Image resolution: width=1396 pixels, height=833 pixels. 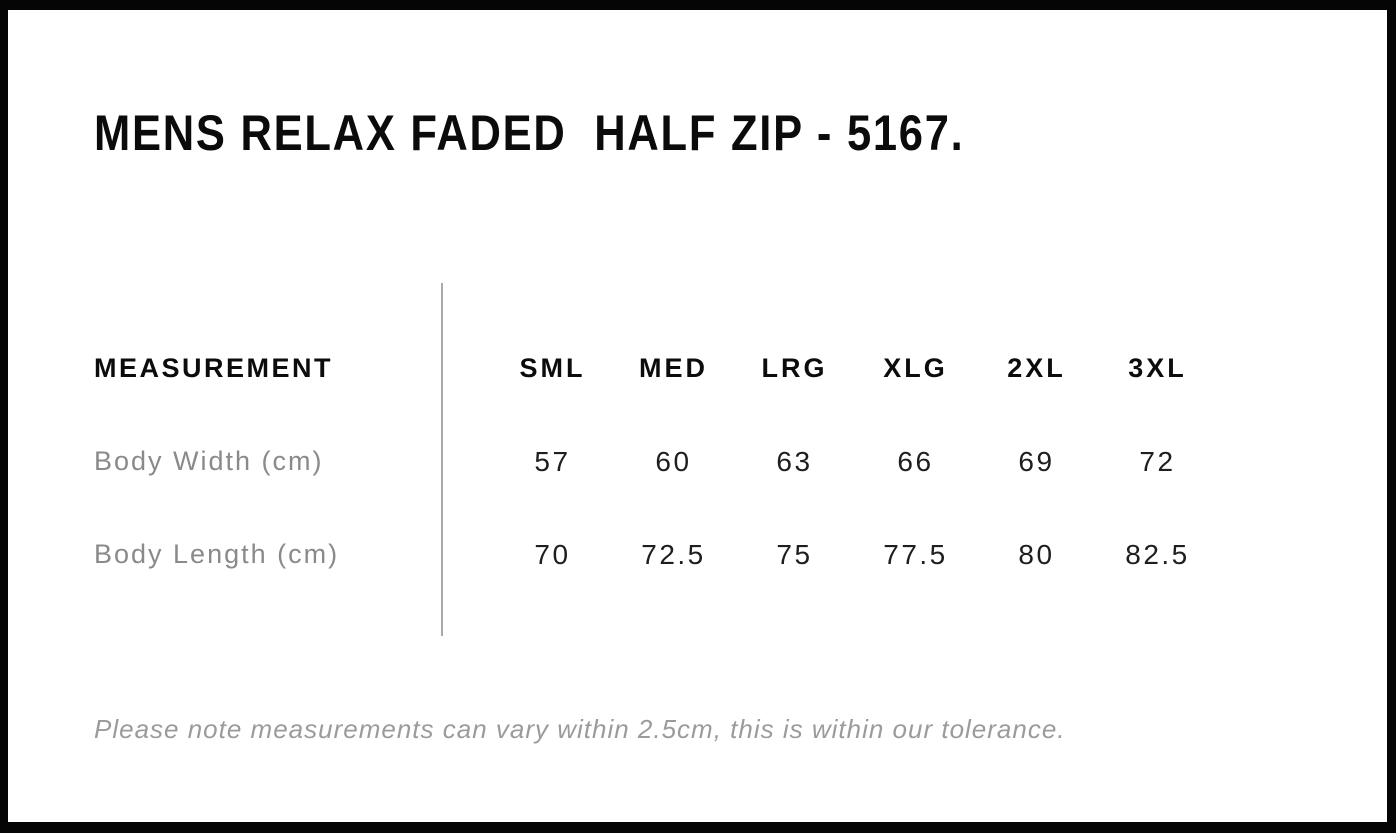 I want to click on body-length-med: 72.5, so click(x=673, y=554).